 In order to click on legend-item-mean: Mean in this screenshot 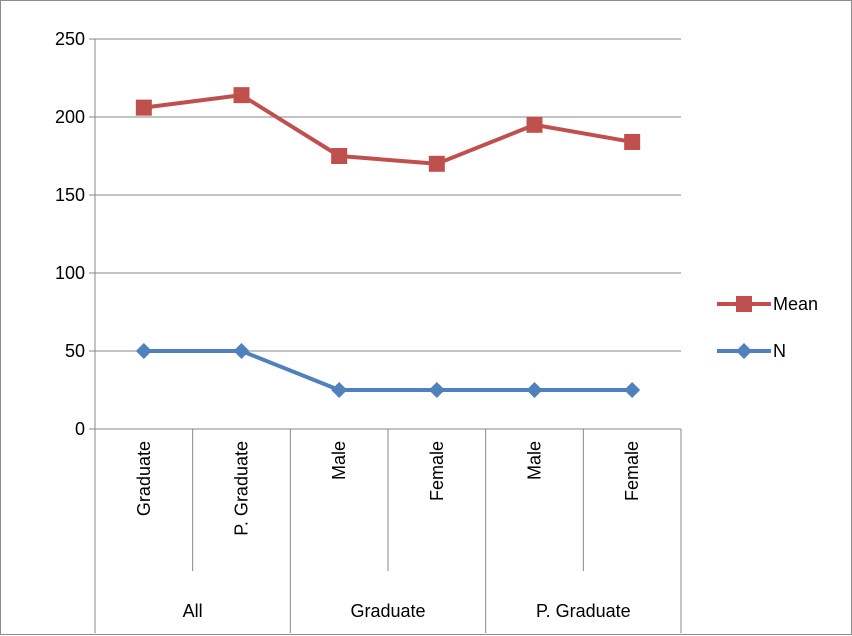, I will do `click(767, 304)`.